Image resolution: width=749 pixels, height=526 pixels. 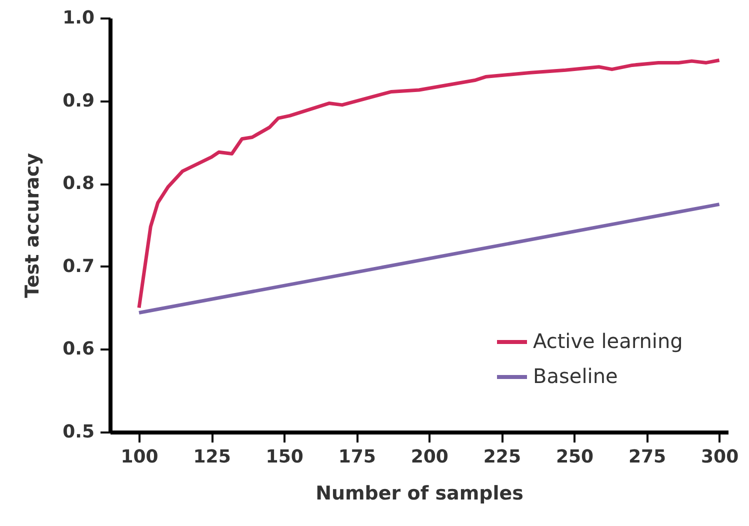 I want to click on x-tick-label: 225, so click(x=502, y=457).